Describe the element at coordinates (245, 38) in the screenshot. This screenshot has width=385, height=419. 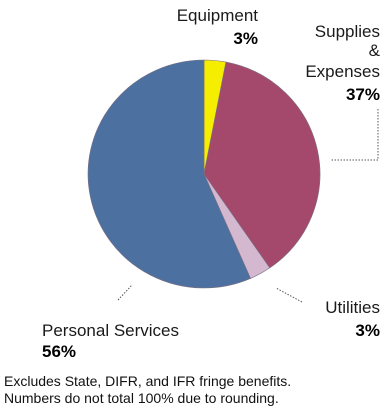
I see `slice-value-equipment: 3%` at that location.